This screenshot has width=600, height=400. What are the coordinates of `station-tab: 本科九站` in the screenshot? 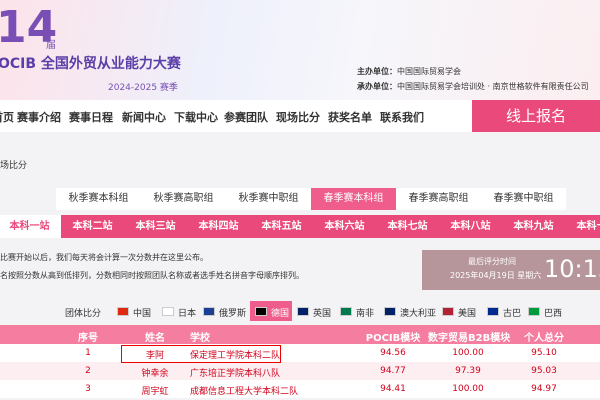 It's located at (533, 226).